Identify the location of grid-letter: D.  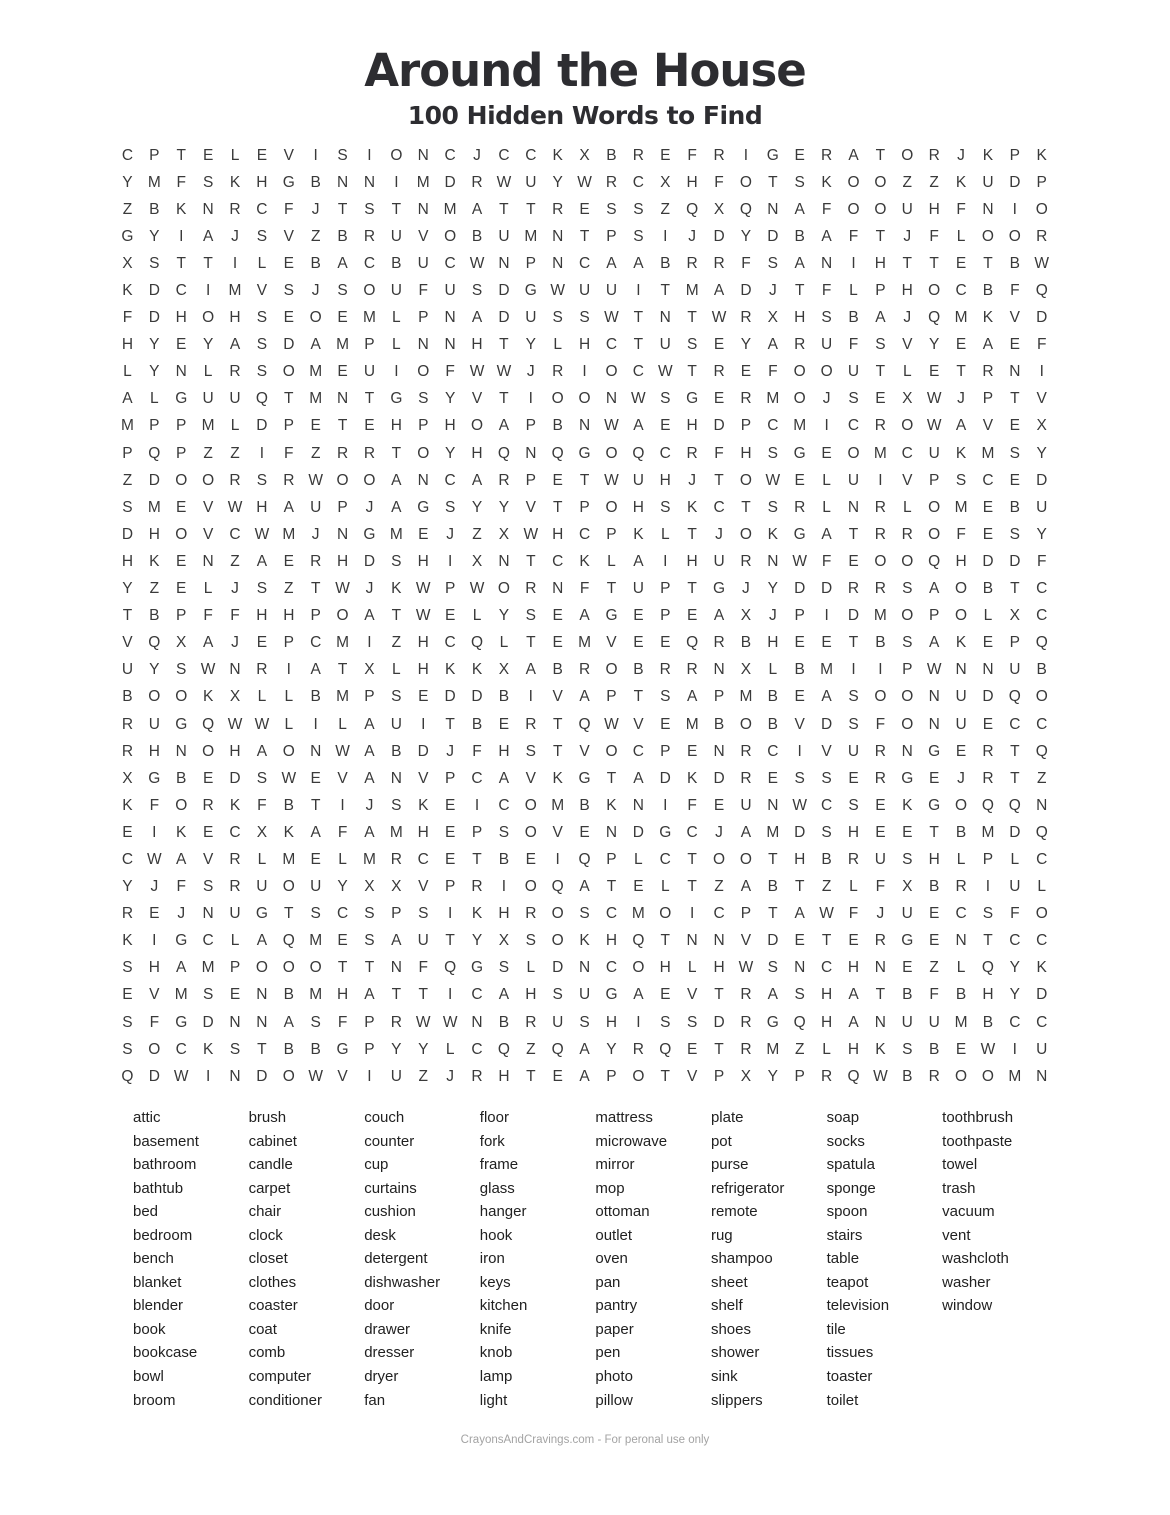
(235, 778).